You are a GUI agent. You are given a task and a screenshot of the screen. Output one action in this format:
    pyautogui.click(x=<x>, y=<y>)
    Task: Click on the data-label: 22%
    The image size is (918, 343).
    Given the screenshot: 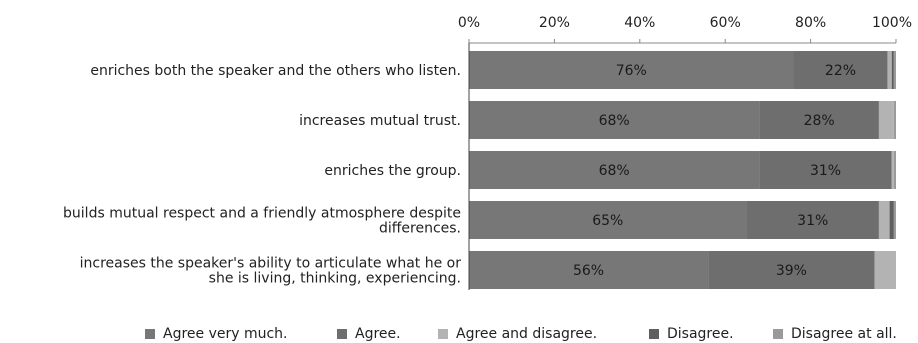 What is the action you would take?
    pyautogui.click(x=840, y=71)
    